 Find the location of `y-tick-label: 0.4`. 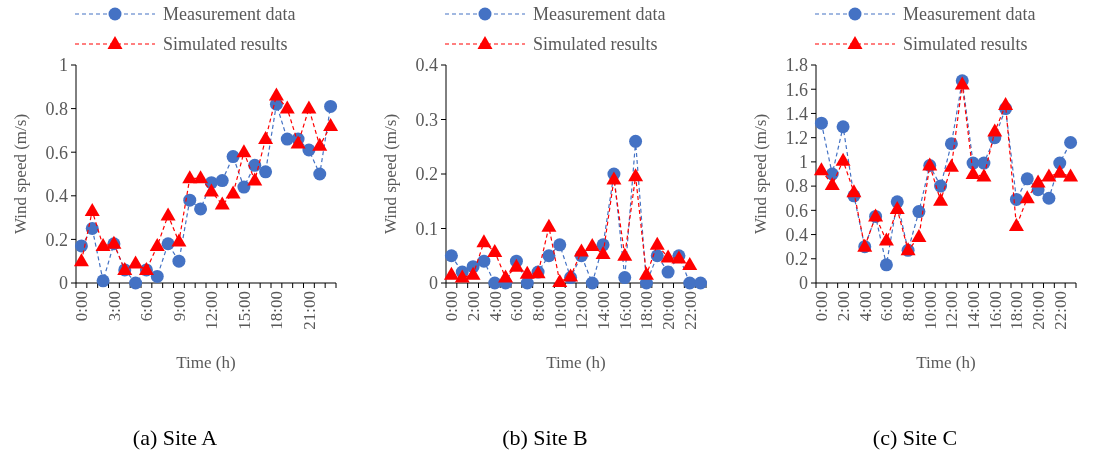

y-tick-label: 0.4 is located at coordinates (796, 234).